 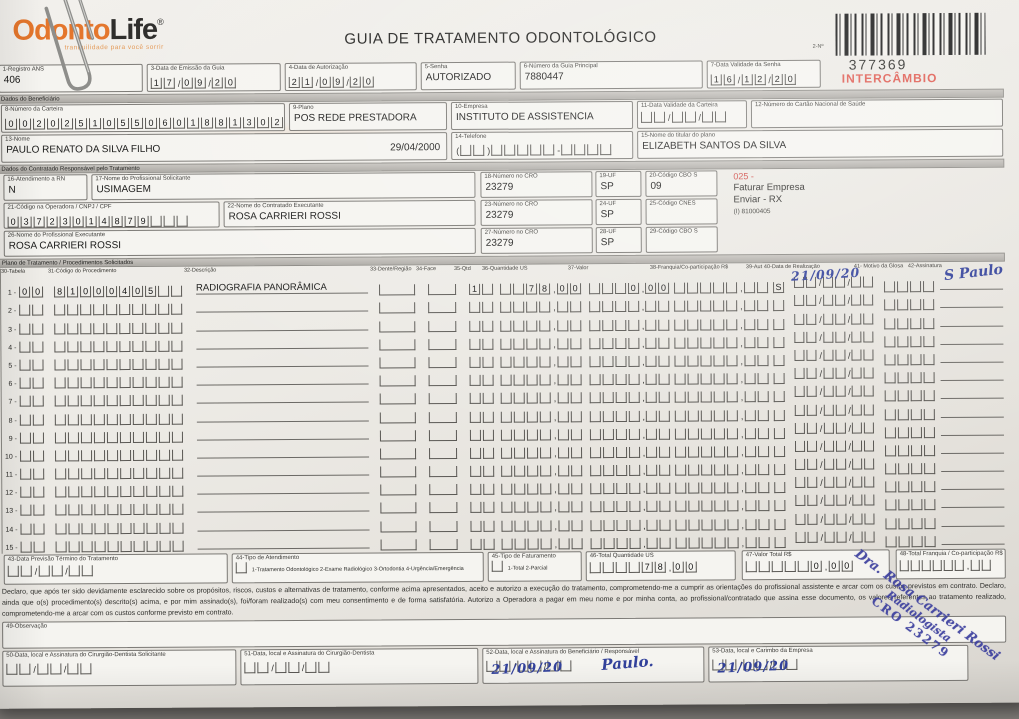 I want to click on col-header-tabela: 30-Tabela, so click(x=13, y=271).